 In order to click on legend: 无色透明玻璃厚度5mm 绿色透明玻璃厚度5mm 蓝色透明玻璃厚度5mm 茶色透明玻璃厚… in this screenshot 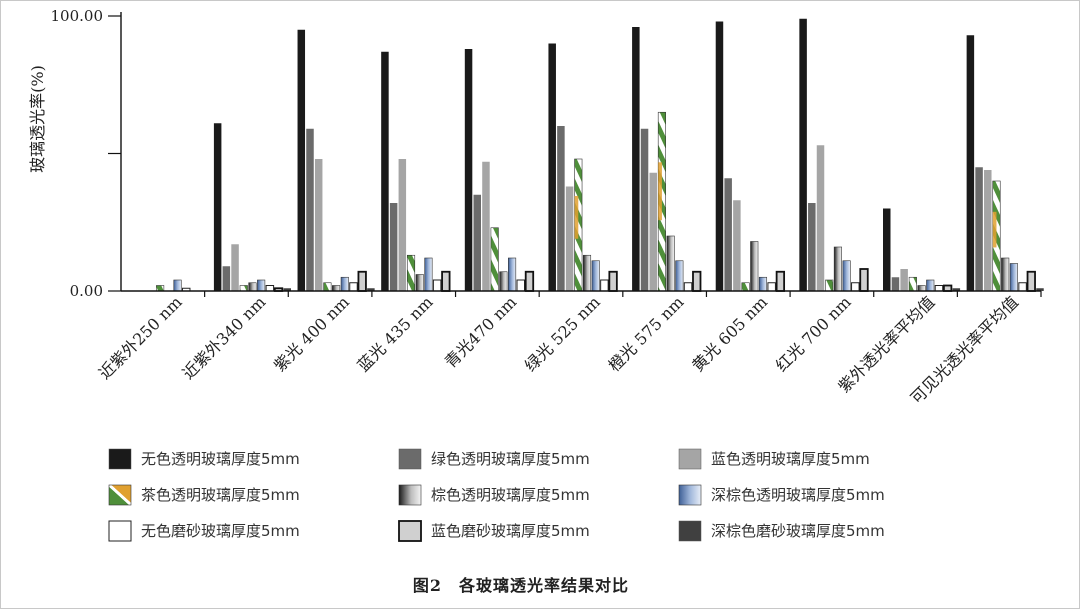, I will do `click(496, 495)`.